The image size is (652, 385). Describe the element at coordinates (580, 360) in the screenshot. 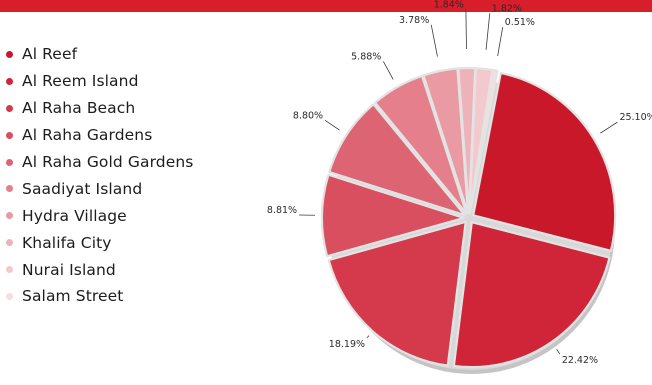

I see `slice-value-label: 22.42%` at that location.